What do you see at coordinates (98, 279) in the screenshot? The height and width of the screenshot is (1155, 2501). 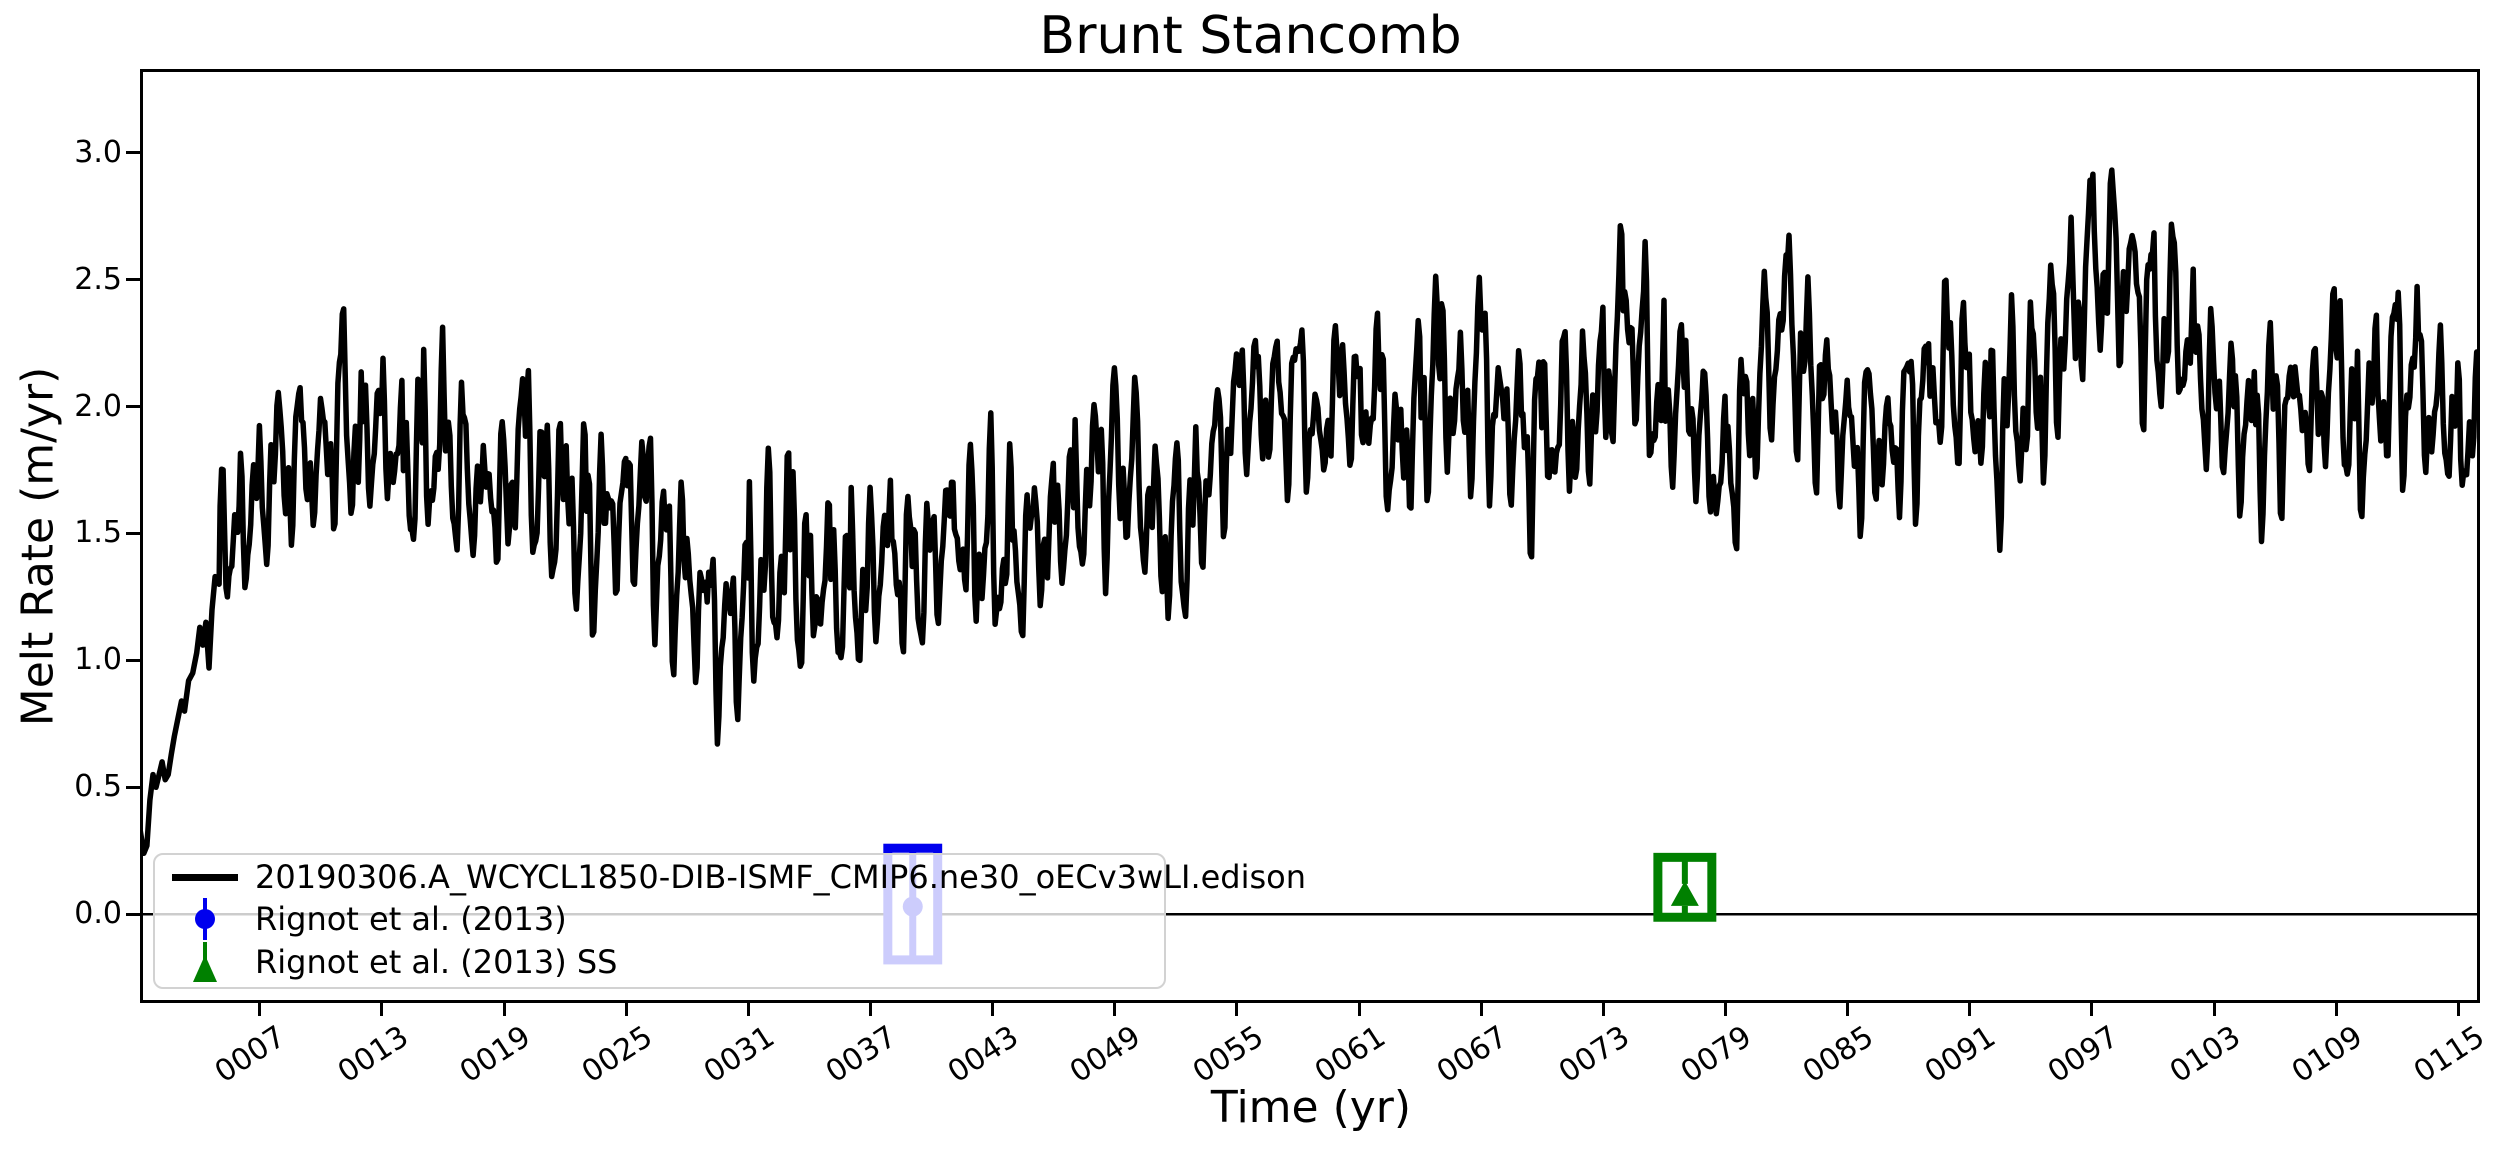 I see `y-tick-label: 2.5` at bounding box center [98, 279].